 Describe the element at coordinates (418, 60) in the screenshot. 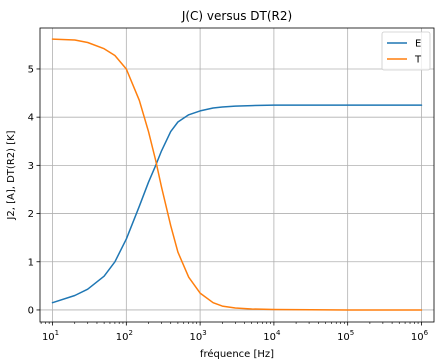

I see `legend-label-T: T` at that location.